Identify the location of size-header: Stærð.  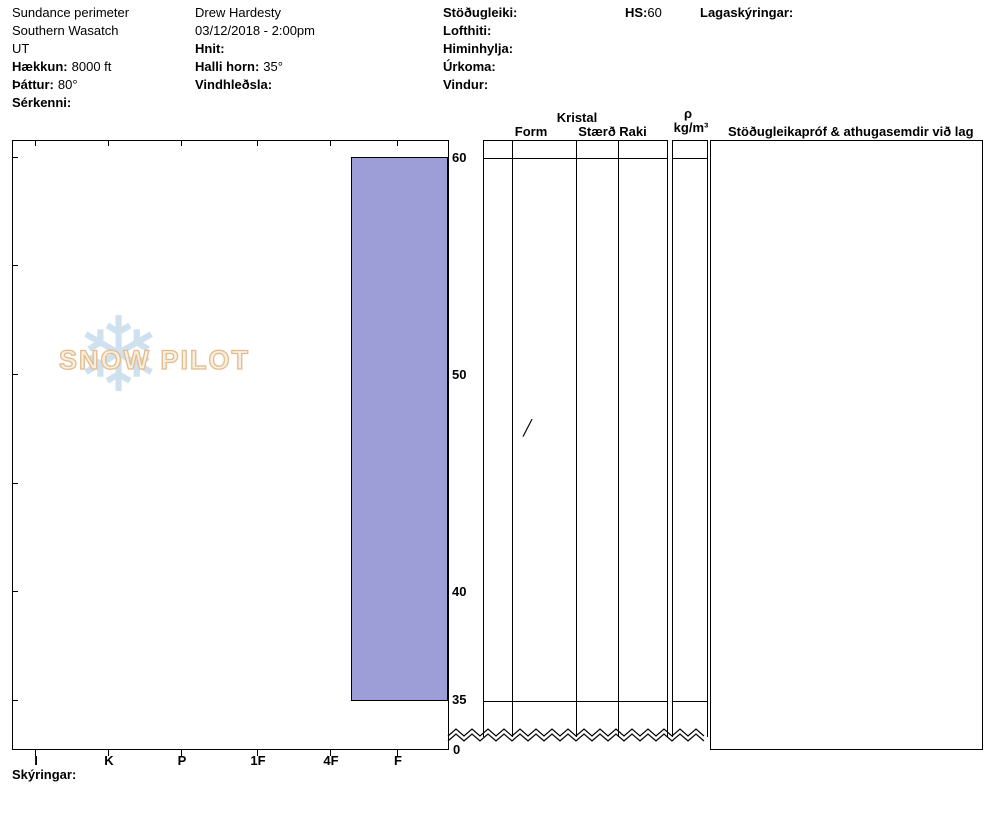
(597, 131).